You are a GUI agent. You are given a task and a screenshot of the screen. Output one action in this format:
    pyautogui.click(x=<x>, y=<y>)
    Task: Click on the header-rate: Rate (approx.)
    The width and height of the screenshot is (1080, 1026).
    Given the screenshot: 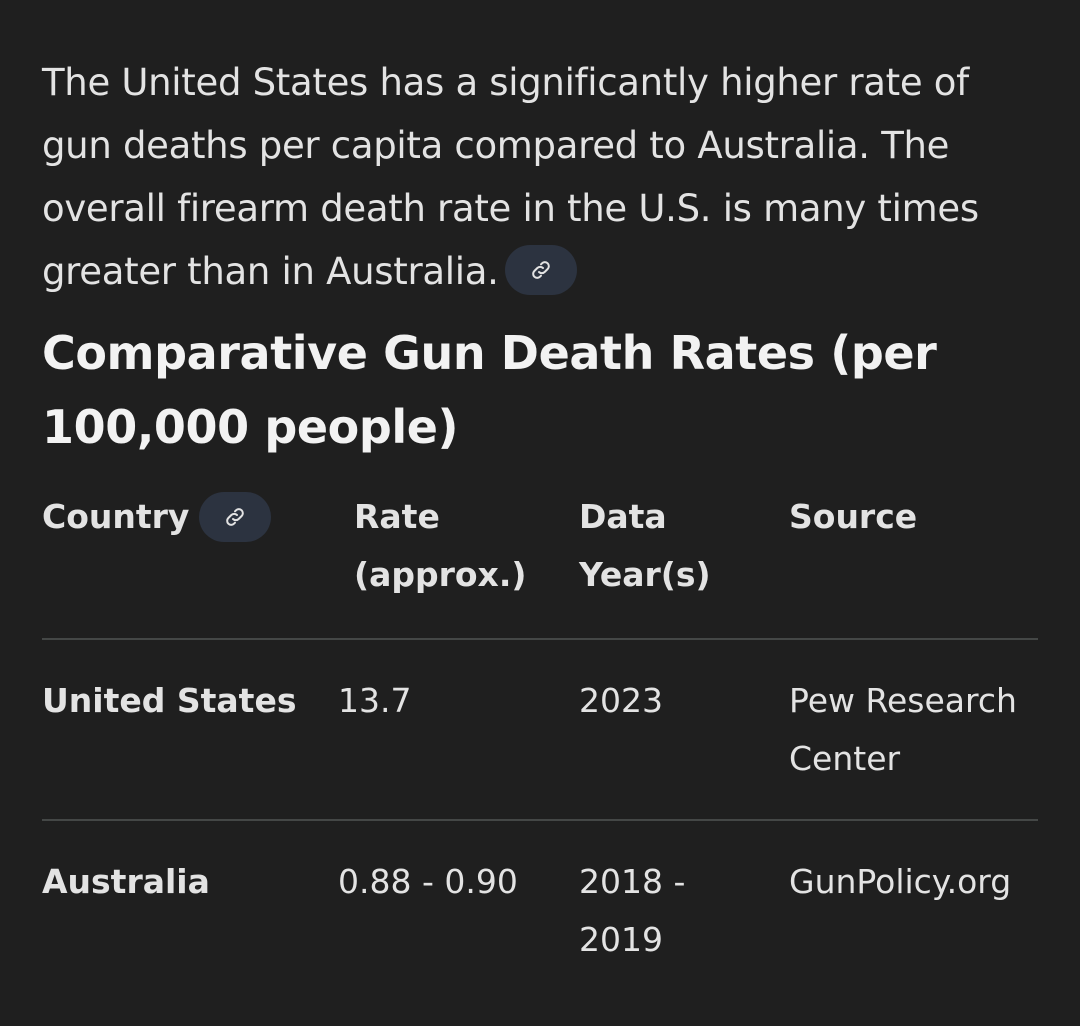 What is the action you would take?
    pyautogui.click(x=440, y=545)
    